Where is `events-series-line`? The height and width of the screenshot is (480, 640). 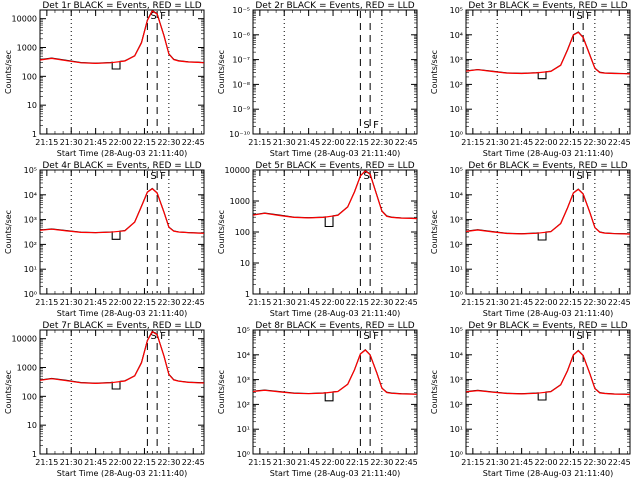
events-series-line is located at coordinates (335, 199).